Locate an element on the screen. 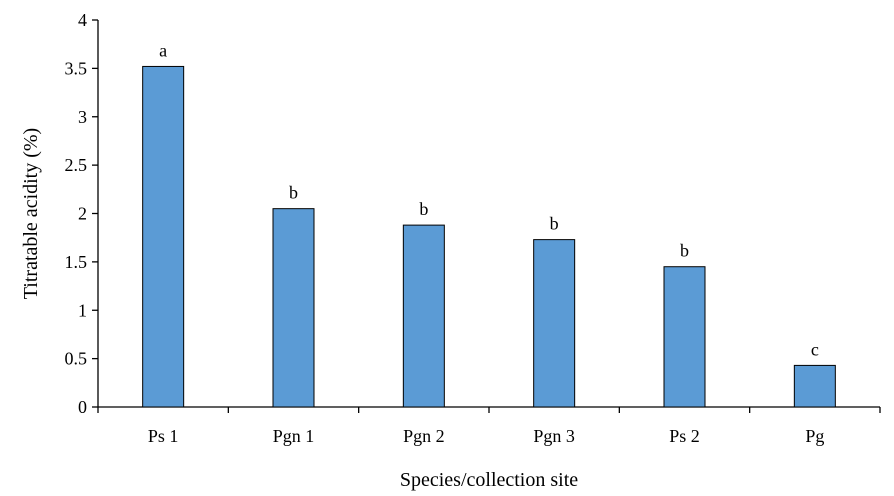 This screenshot has height=496, width=894. y-tick-label: 2 is located at coordinates (82, 214).